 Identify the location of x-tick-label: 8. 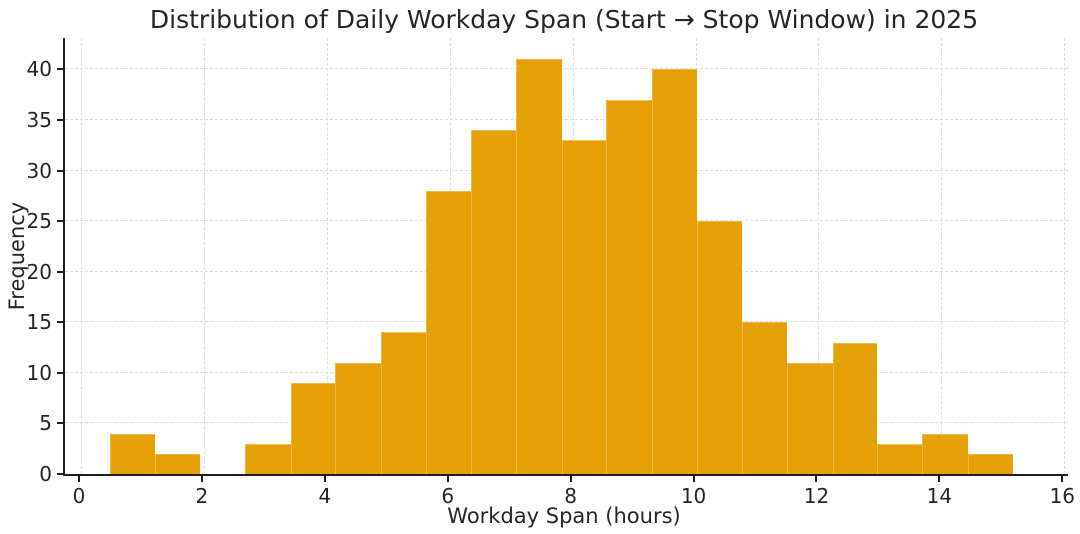
(571, 496).